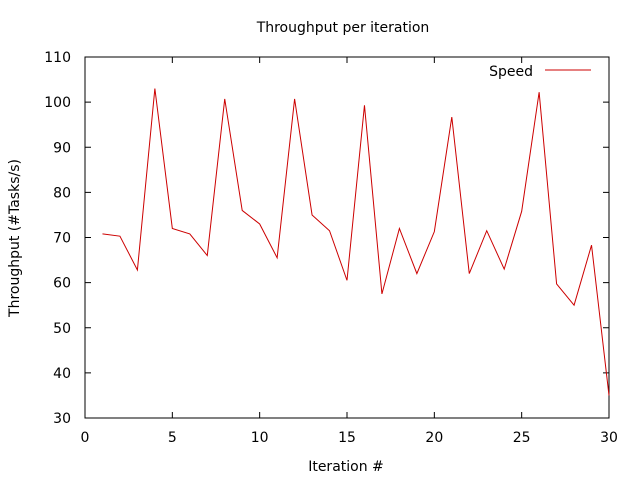 The height and width of the screenshot is (480, 640). I want to click on y-axis-label: Throughput (#Tasks/s), so click(15, 238).